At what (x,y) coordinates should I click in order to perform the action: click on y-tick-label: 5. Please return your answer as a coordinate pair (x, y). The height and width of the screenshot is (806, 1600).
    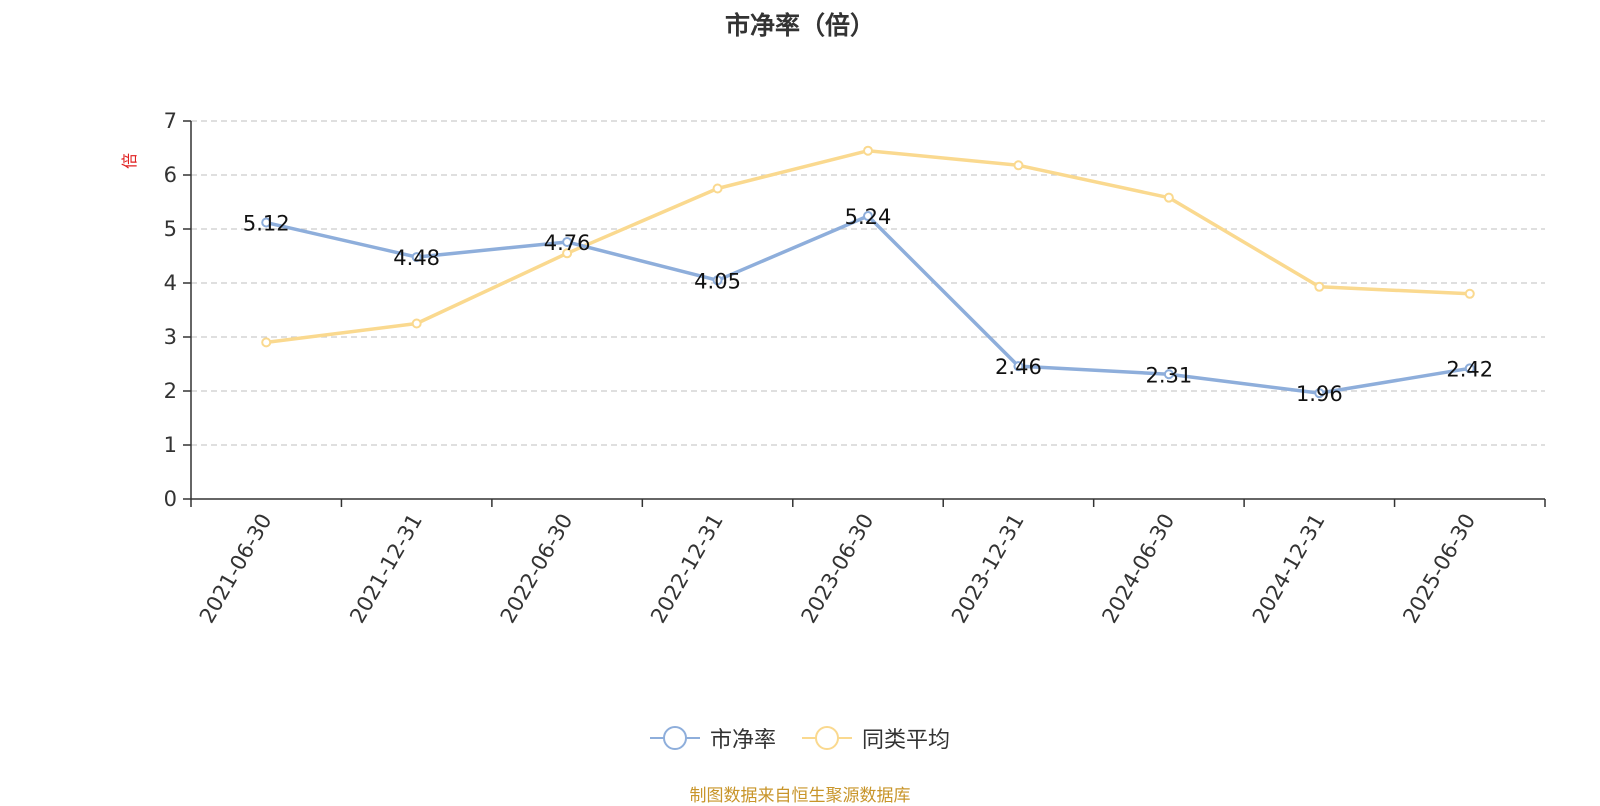
    Looking at the image, I should click on (170, 229).